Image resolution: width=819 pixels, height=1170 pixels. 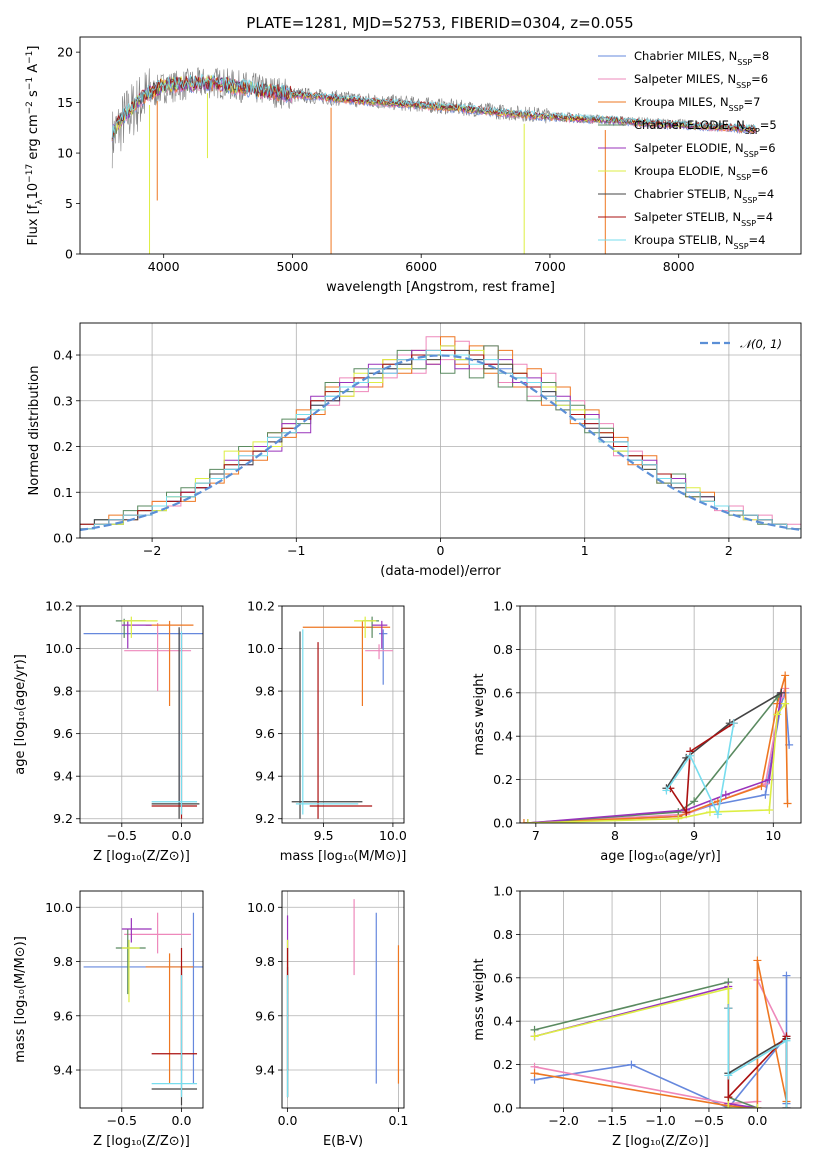 I want to click on y-axis-label-part: s, so click(x=33, y=95).